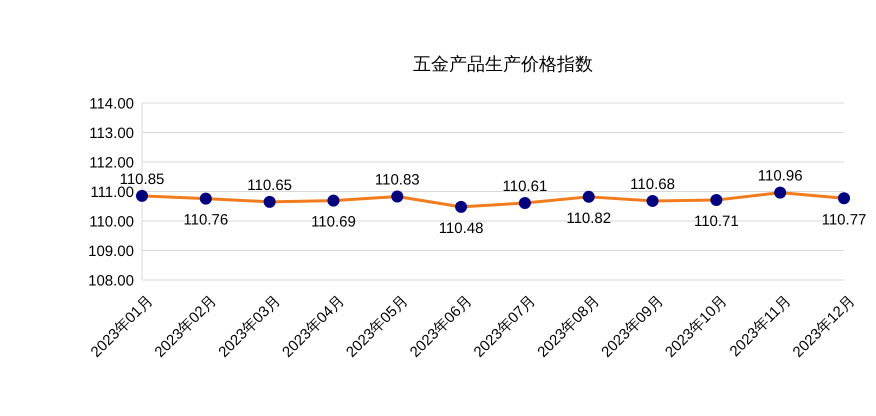  I want to click on y-tick-label: 108.00, so click(111, 281).